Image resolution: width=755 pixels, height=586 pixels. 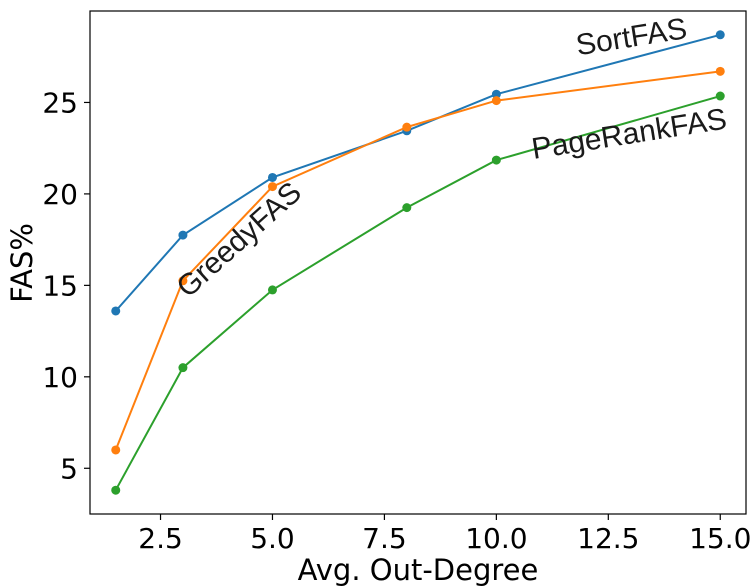 What do you see at coordinates (496, 538) in the screenshot?
I see `x-tick-label: 10.0` at bounding box center [496, 538].